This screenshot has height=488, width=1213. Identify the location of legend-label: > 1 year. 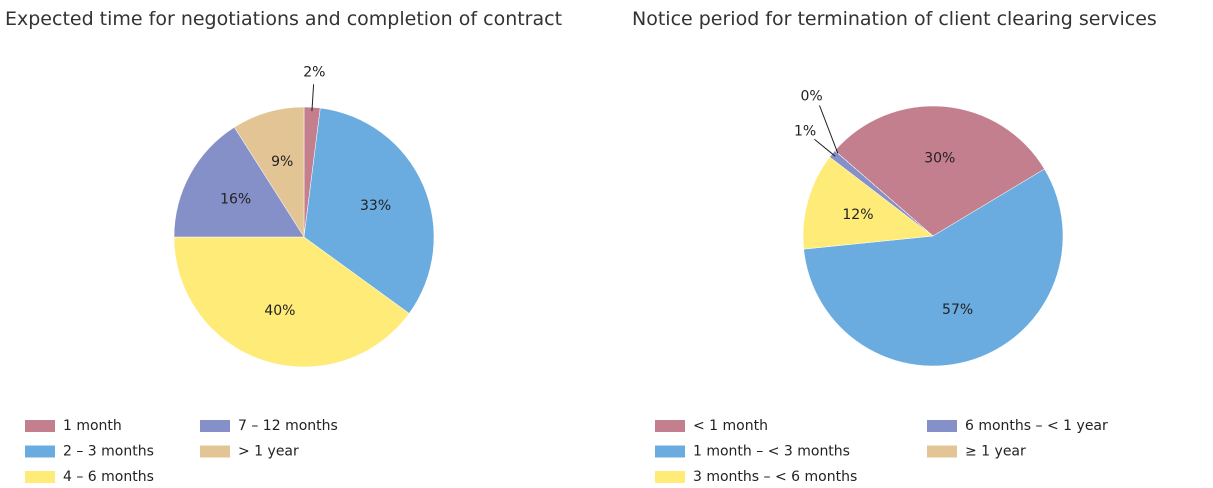
(268, 452).